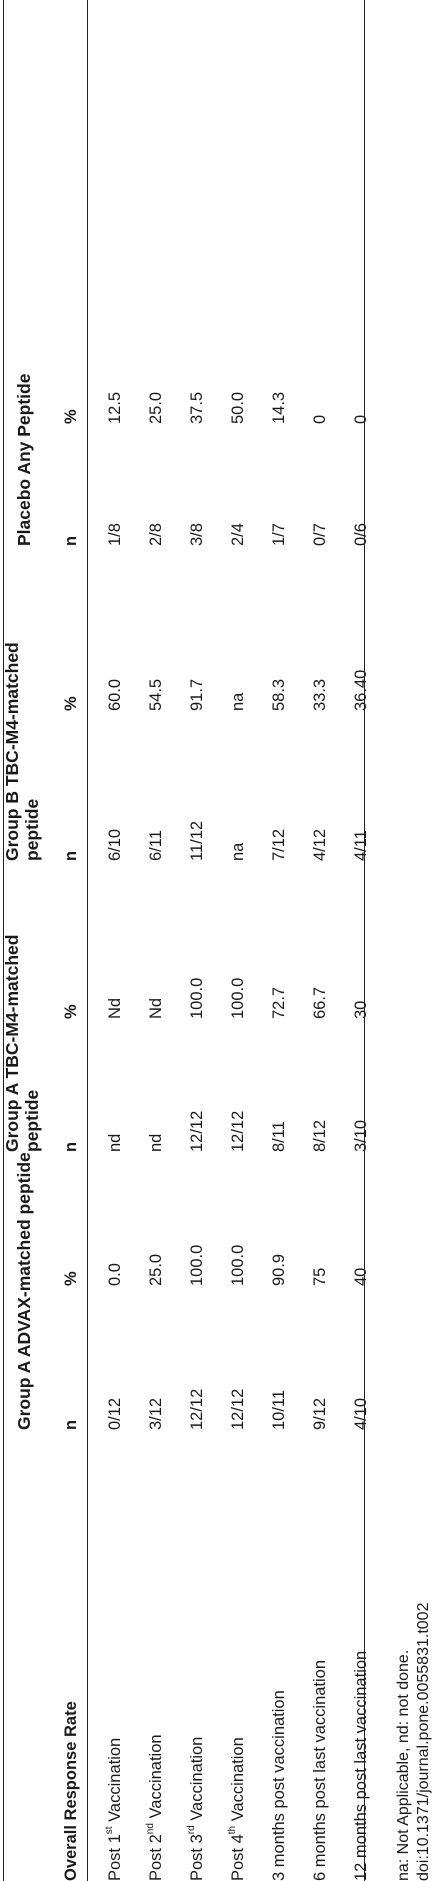 The image size is (436, 1881). Describe the element at coordinates (361, 690) in the screenshot. I see `table-cell: 36.40` at that location.